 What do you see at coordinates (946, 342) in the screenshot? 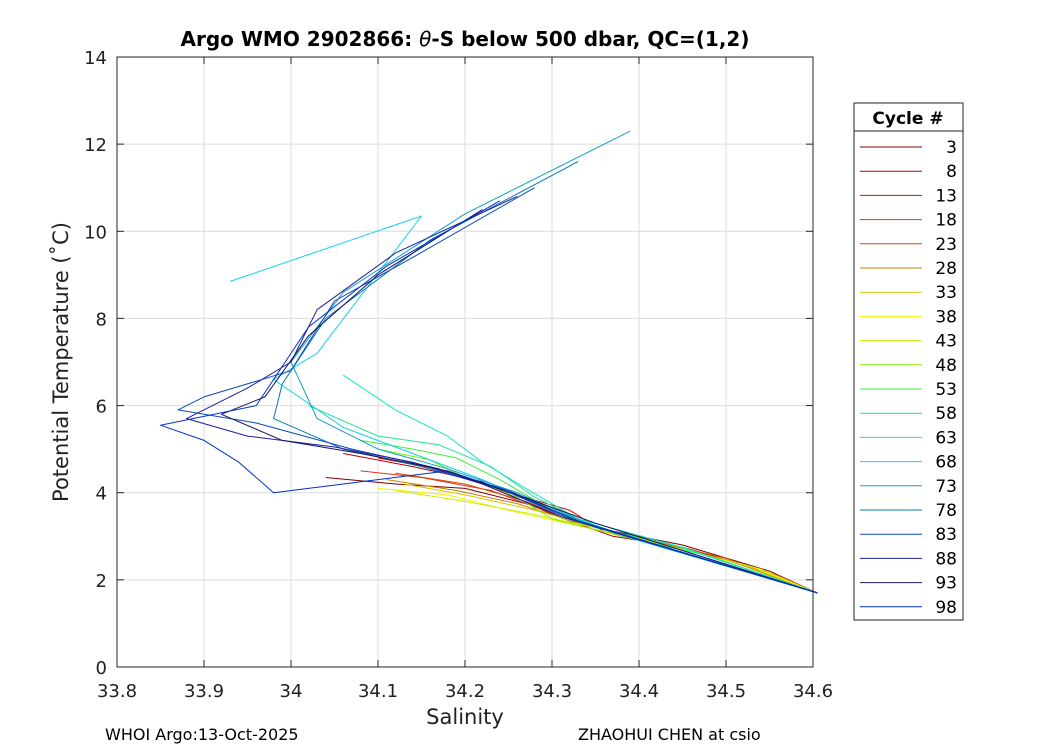
I see `legend-label-cycle-43: 43` at bounding box center [946, 342].